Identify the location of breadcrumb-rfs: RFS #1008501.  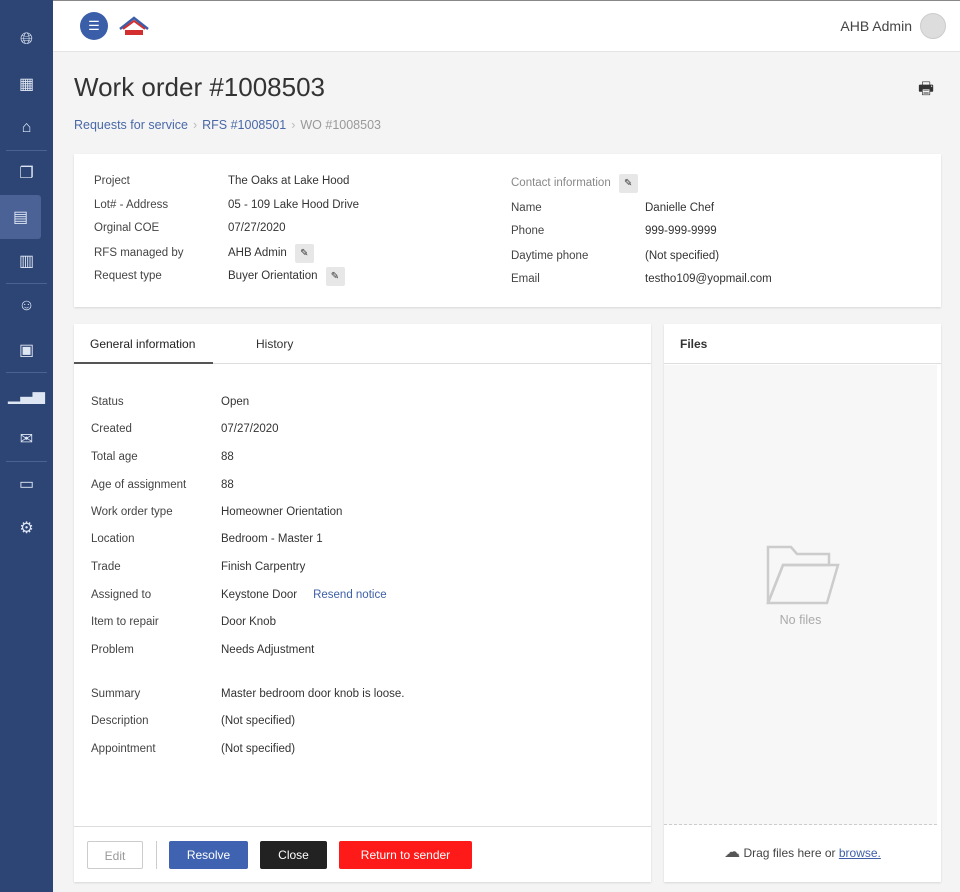
(244, 125).